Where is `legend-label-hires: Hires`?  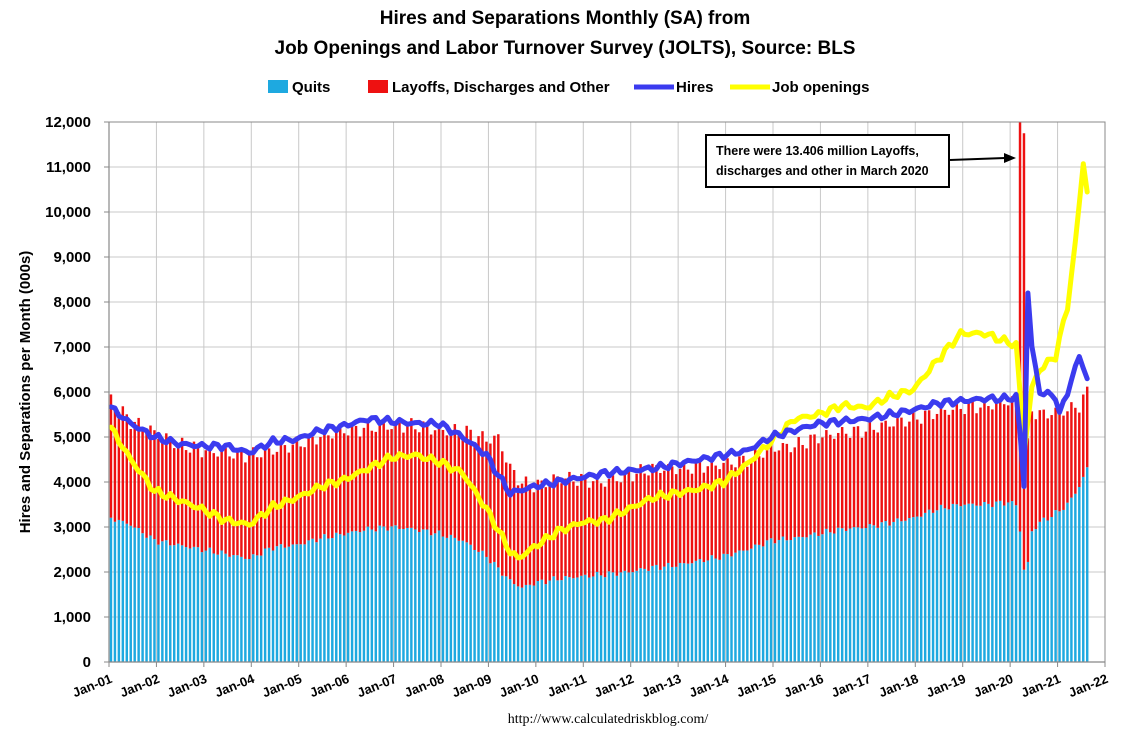
legend-label-hires: Hires is located at coordinates (695, 87).